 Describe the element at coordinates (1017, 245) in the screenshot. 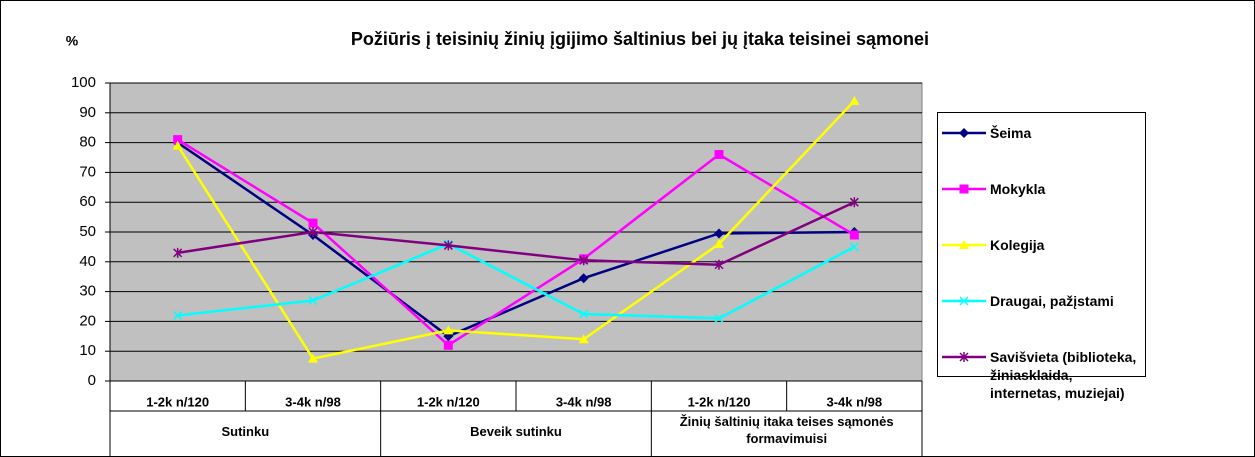

I see `legend-label: Kolegija` at that location.